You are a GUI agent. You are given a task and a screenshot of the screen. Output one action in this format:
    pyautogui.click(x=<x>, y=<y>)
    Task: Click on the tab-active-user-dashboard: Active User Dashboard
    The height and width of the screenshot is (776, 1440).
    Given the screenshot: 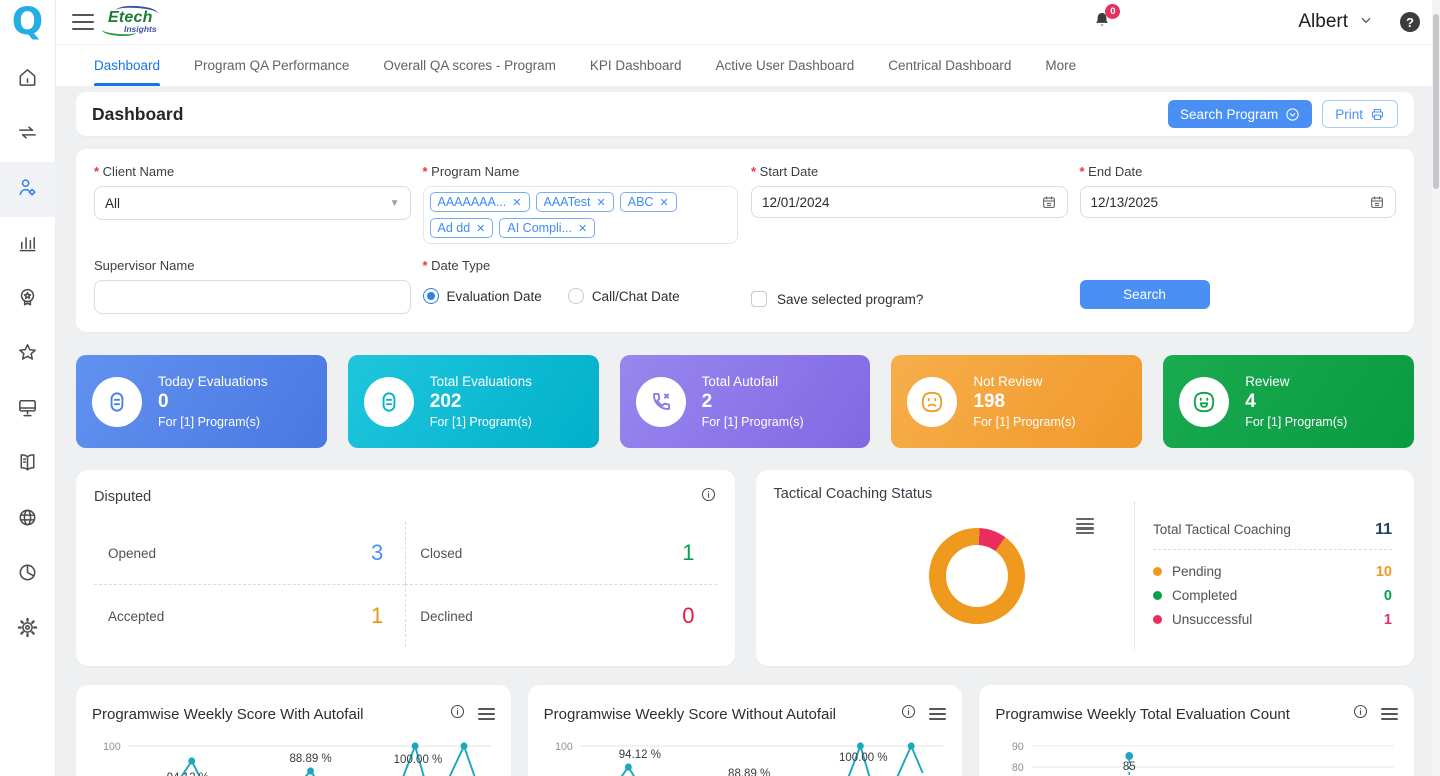 What is the action you would take?
    pyautogui.click(x=785, y=65)
    